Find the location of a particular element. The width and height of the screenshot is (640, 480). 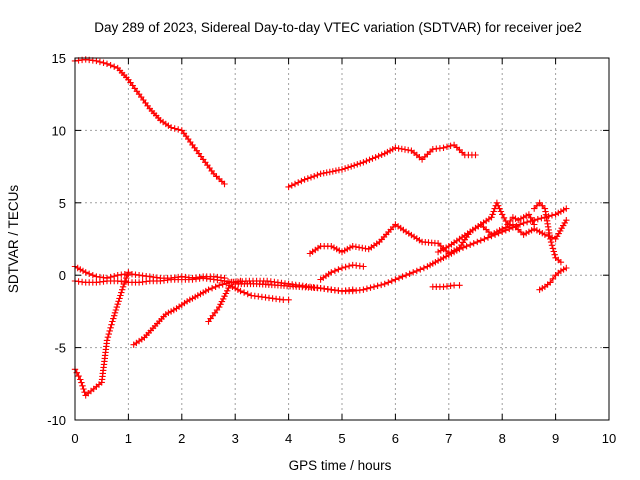

x-tick-label: 3 is located at coordinates (235, 438).